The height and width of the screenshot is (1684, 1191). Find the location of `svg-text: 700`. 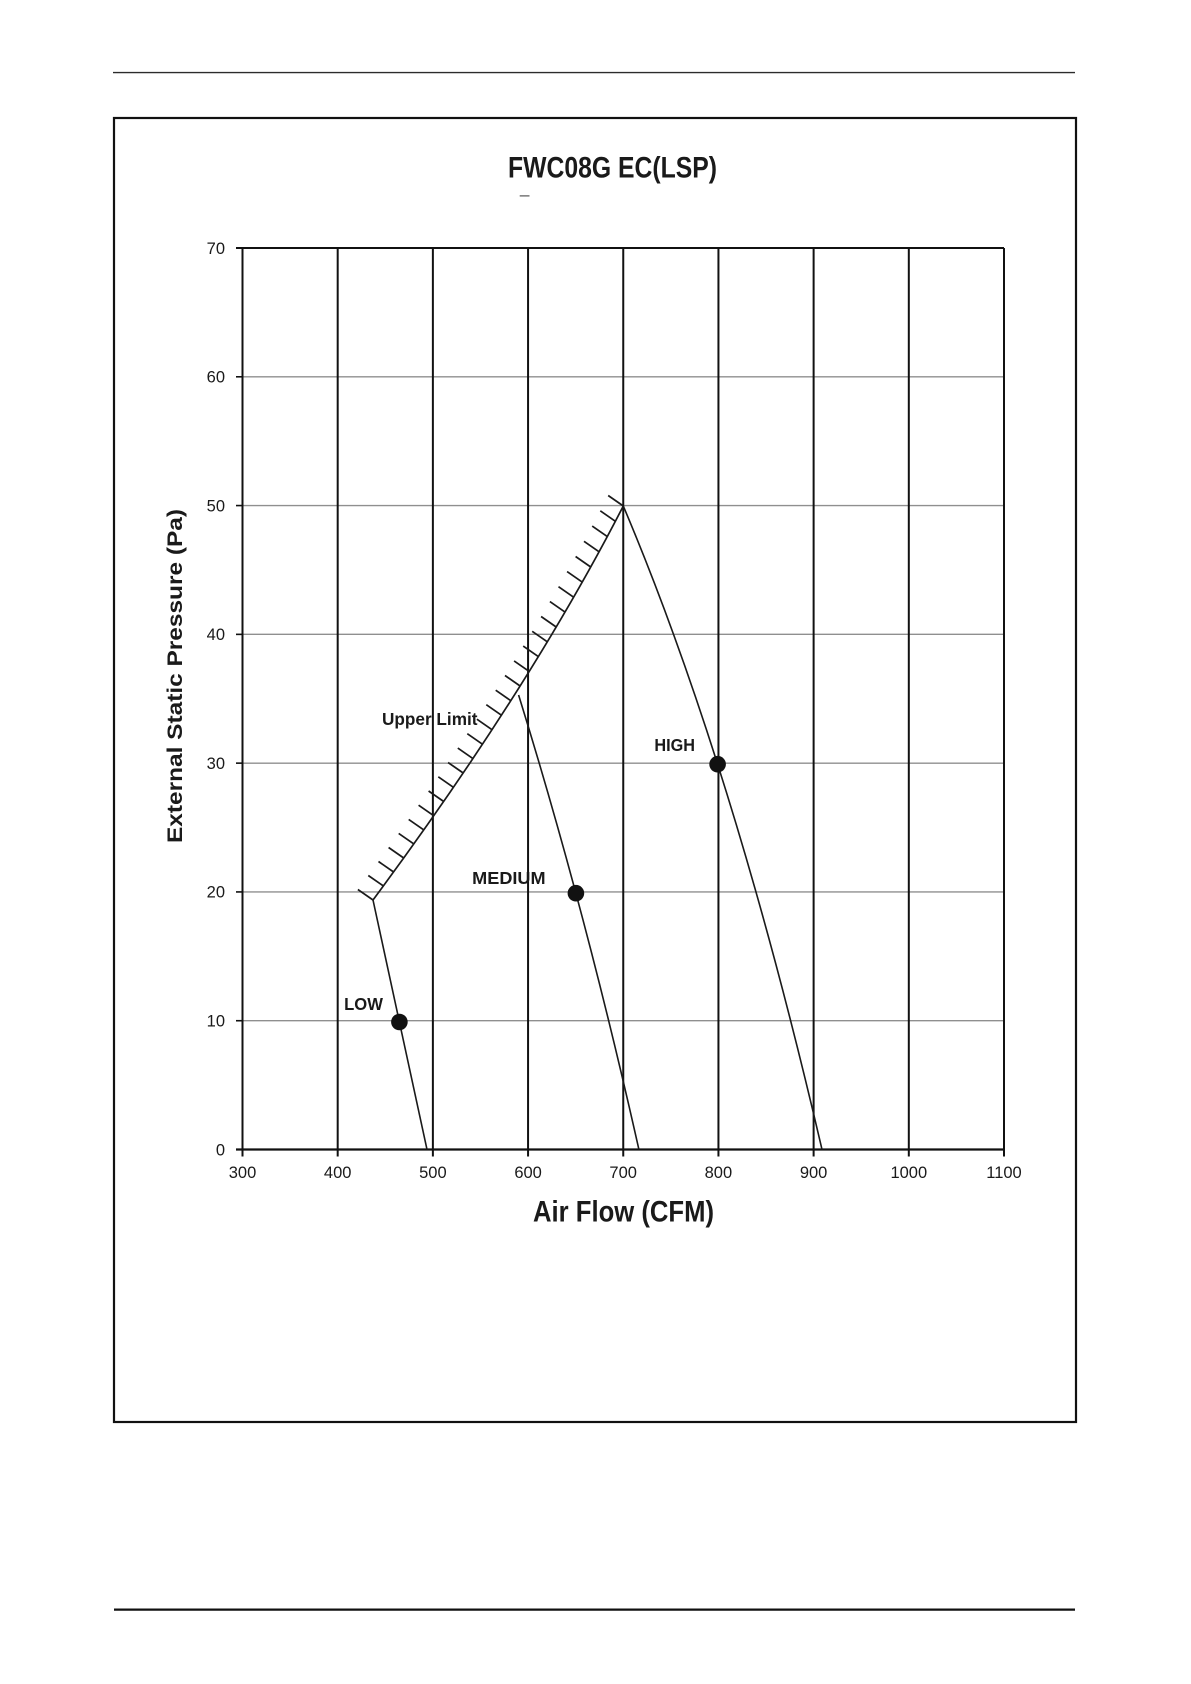

svg-text: 700 is located at coordinates (623, 1173).